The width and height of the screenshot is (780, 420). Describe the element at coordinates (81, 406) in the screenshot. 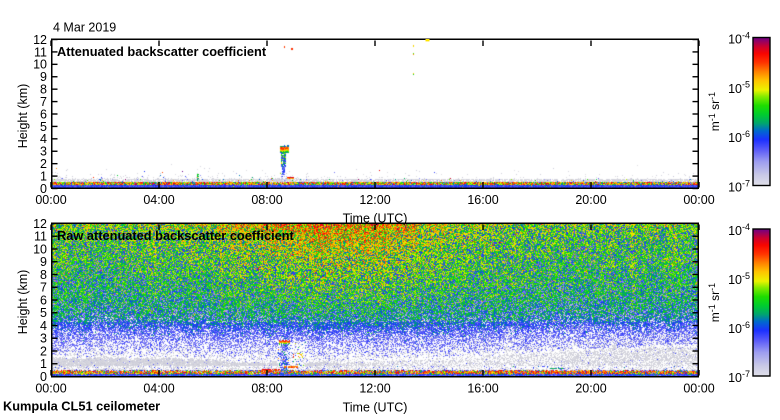

I see `svg-text: Kumpula CL51 ceilometer` at that location.